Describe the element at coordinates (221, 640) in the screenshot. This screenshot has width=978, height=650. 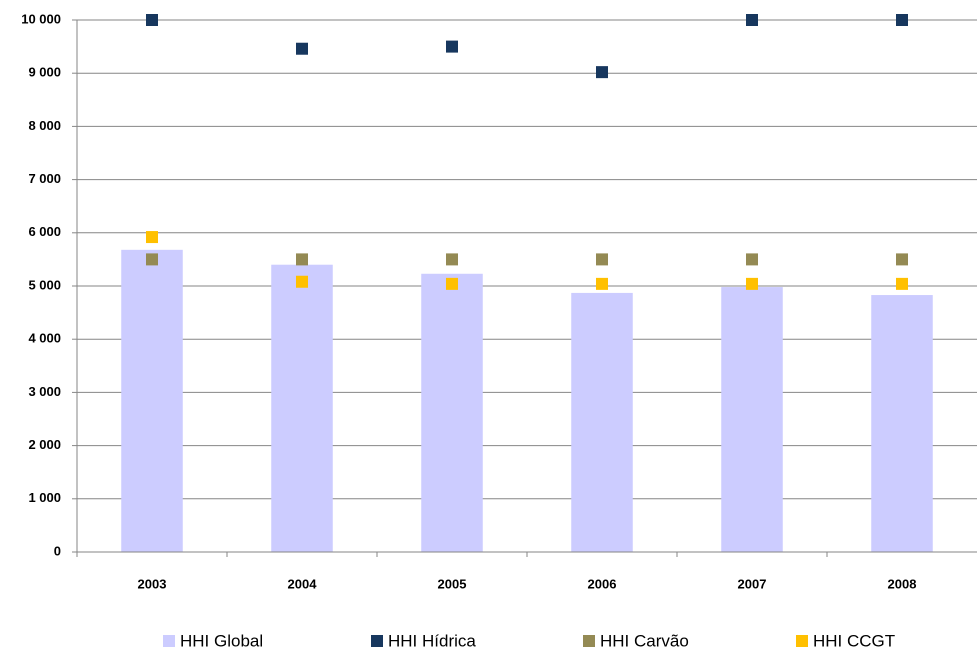
I see `legend-label: HHI Global` at that location.